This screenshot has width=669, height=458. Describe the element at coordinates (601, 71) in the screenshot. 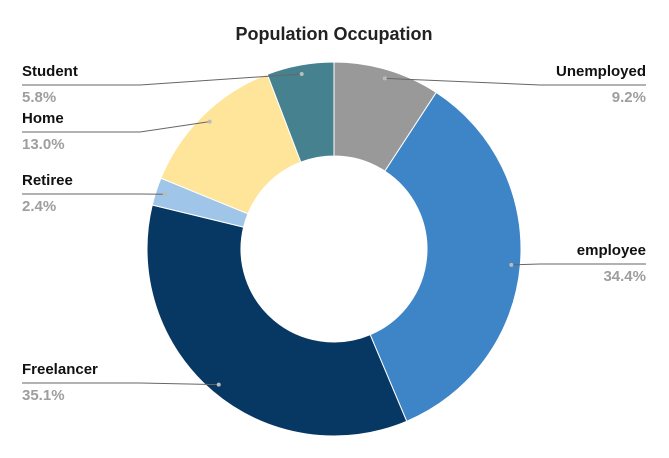

I see `slice-label: Unemployed` at that location.